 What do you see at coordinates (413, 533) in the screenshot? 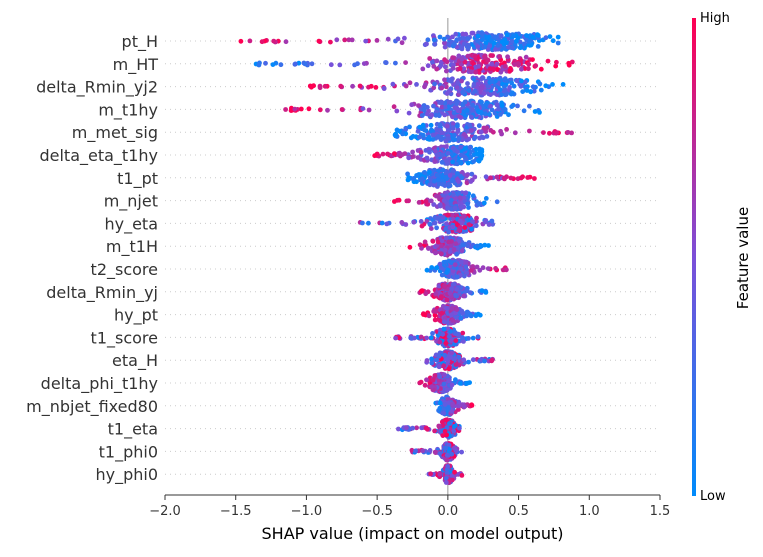
I see `x-axis-title: SHAP value (impact on model output)` at bounding box center [413, 533].